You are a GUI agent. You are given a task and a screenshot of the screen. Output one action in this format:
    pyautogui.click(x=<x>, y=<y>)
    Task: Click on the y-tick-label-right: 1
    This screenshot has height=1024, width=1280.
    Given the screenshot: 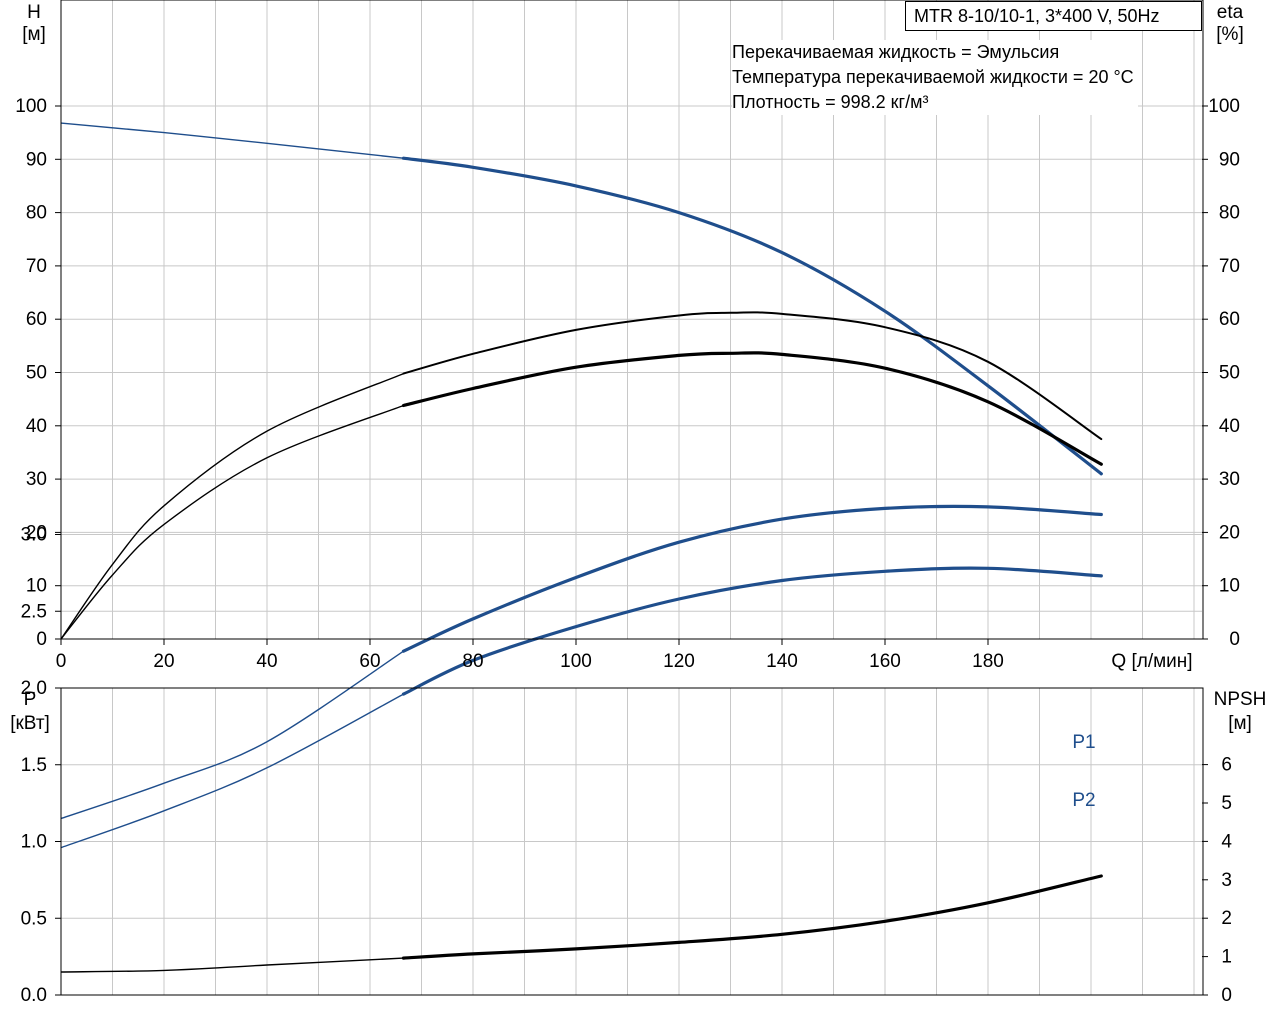 What is the action you would take?
    pyautogui.click(x=1226, y=957)
    